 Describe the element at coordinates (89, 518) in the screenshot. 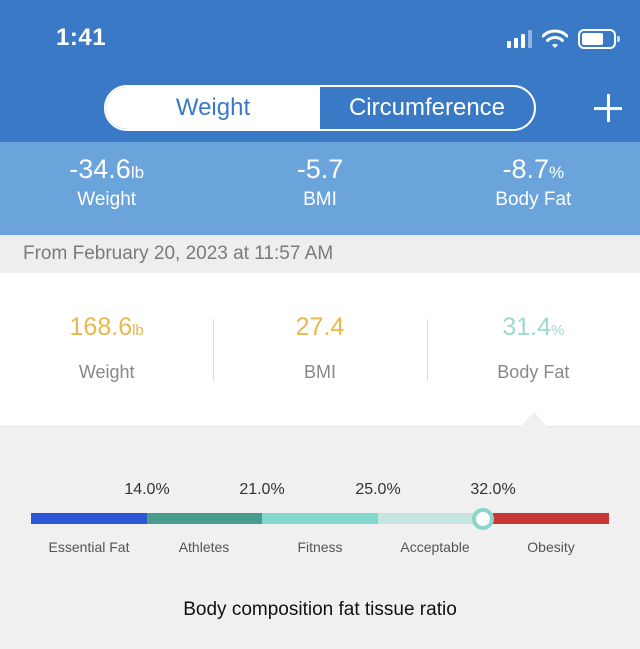

I see `scale-segment-essential` at that location.